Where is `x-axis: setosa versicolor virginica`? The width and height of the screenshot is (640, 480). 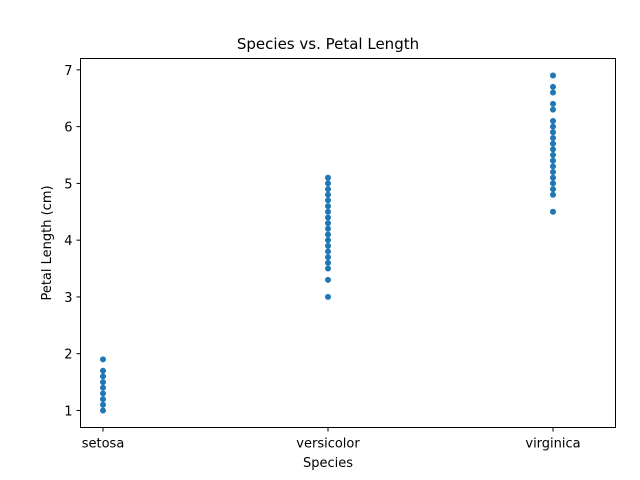
x-axis: setosa versicolor virginica is located at coordinates (331, 439).